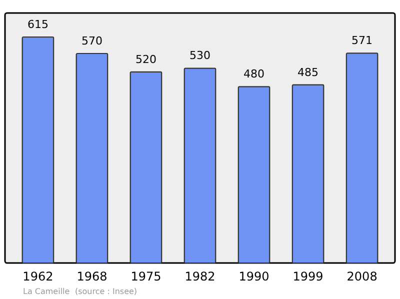 This screenshot has height=299, width=400. Describe the element at coordinates (254, 74) in the screenshot. I see `data-label: 480` at that location.